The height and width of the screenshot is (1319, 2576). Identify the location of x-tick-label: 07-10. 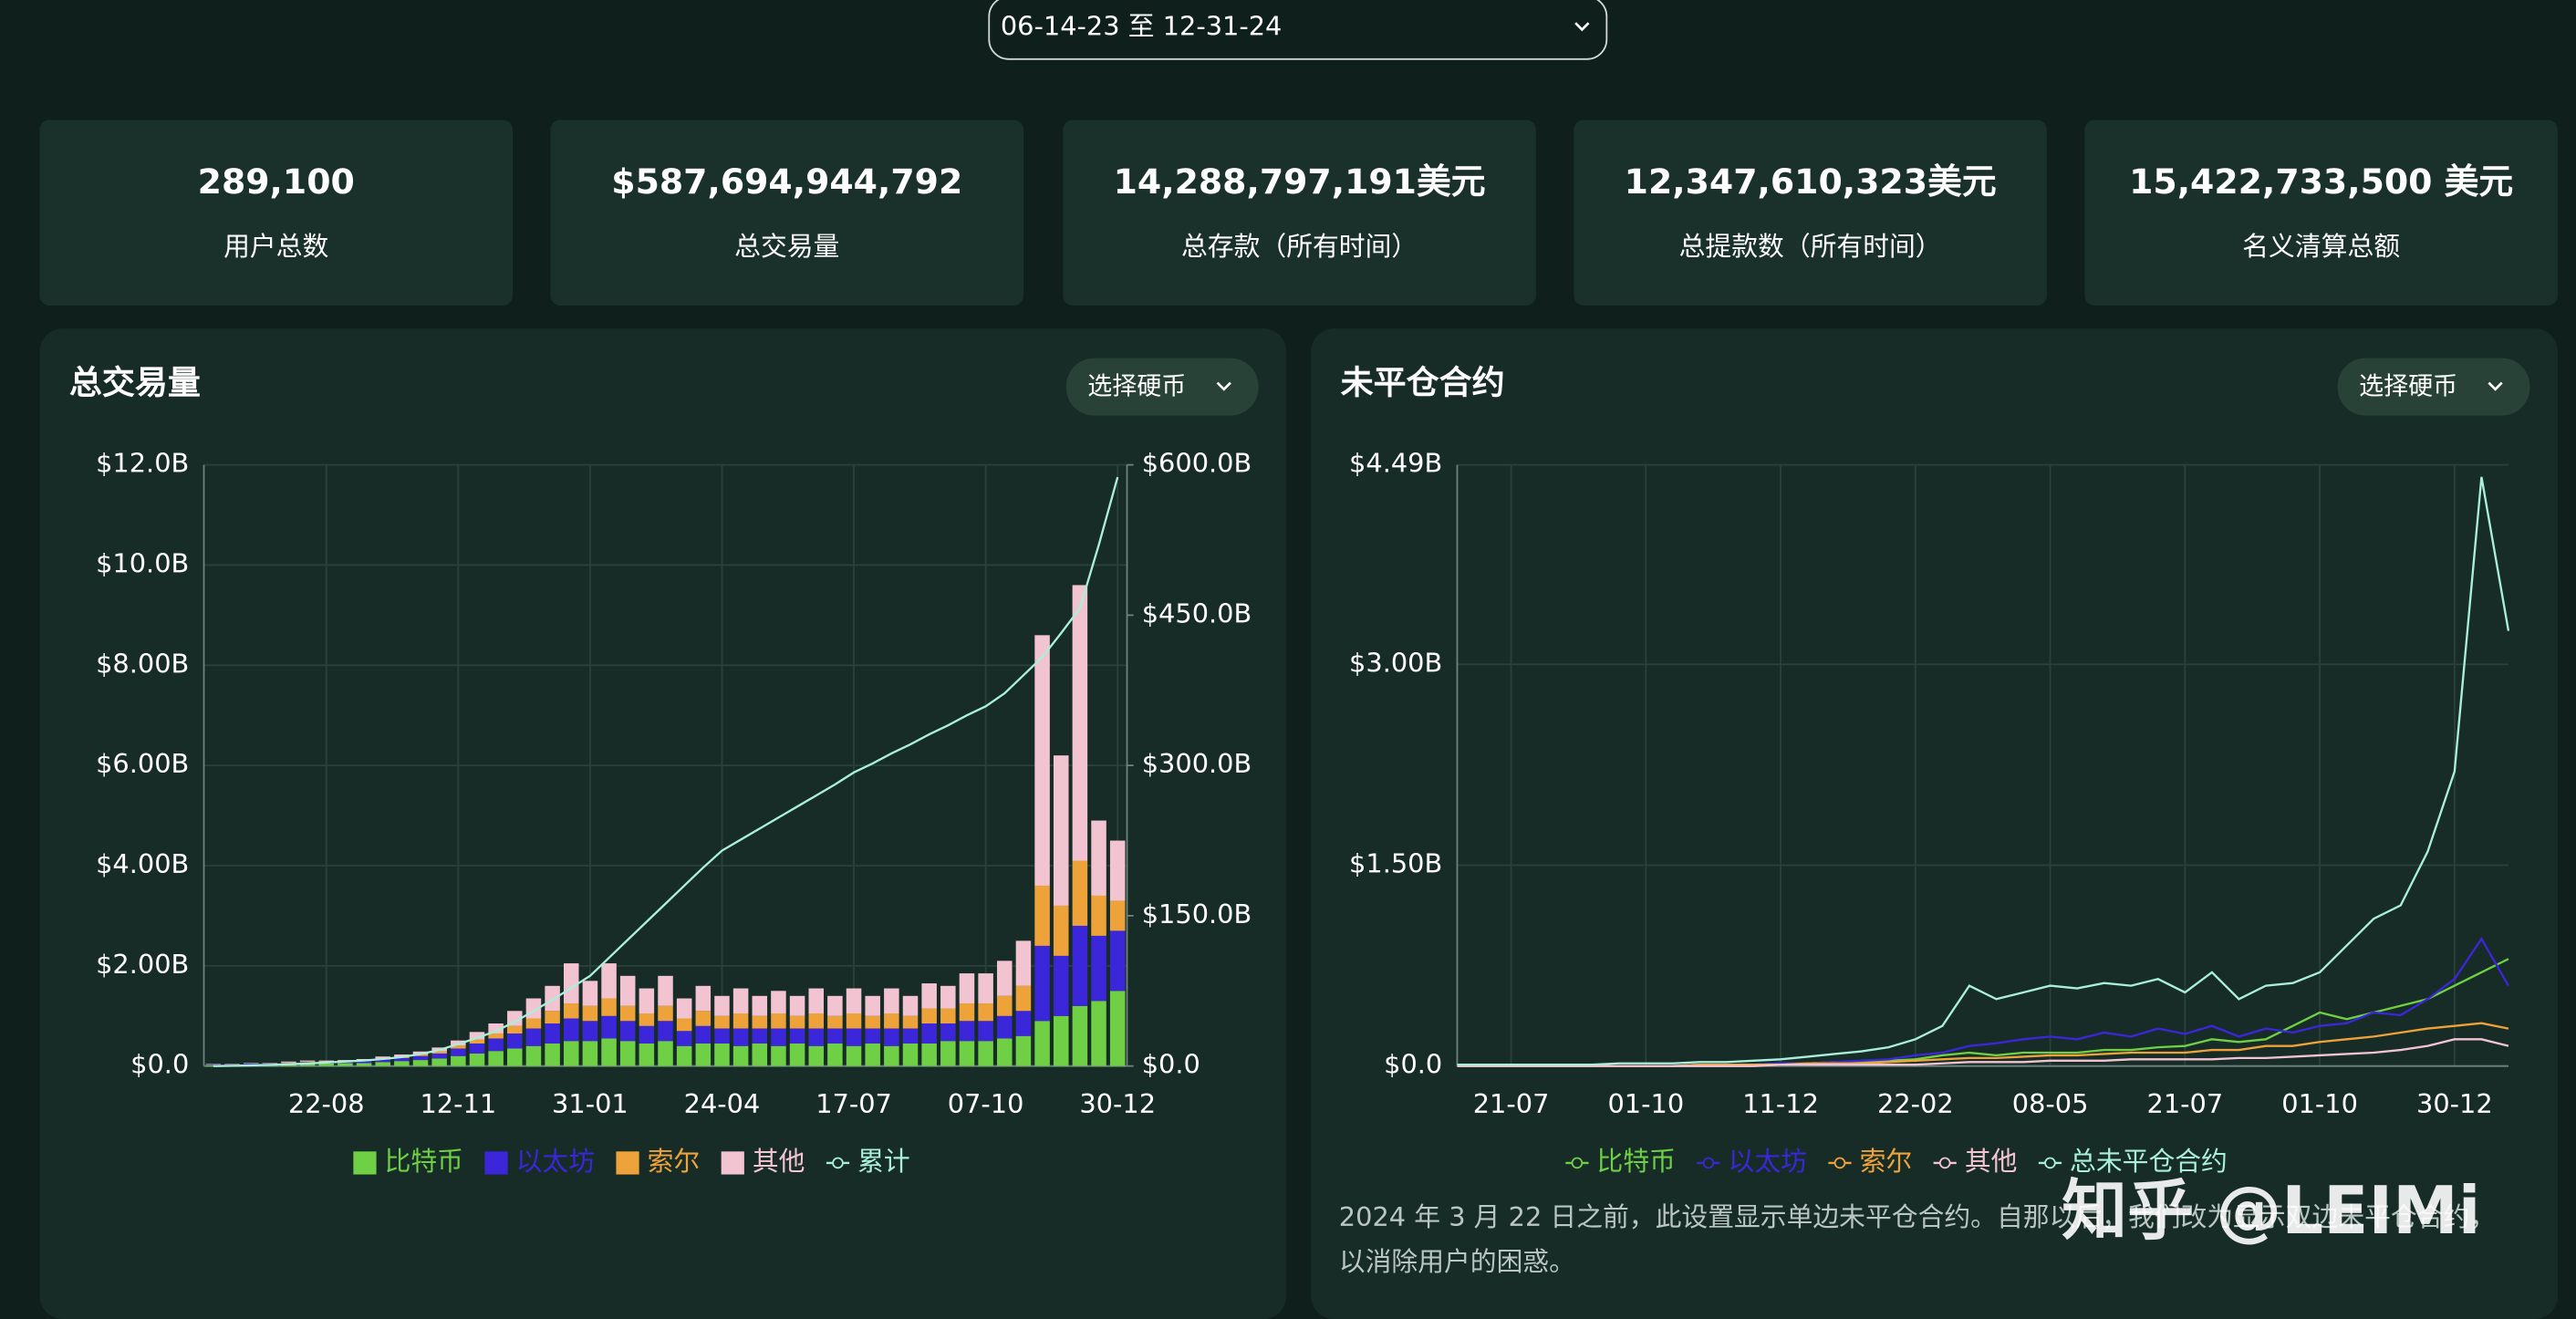
(986, 1103).